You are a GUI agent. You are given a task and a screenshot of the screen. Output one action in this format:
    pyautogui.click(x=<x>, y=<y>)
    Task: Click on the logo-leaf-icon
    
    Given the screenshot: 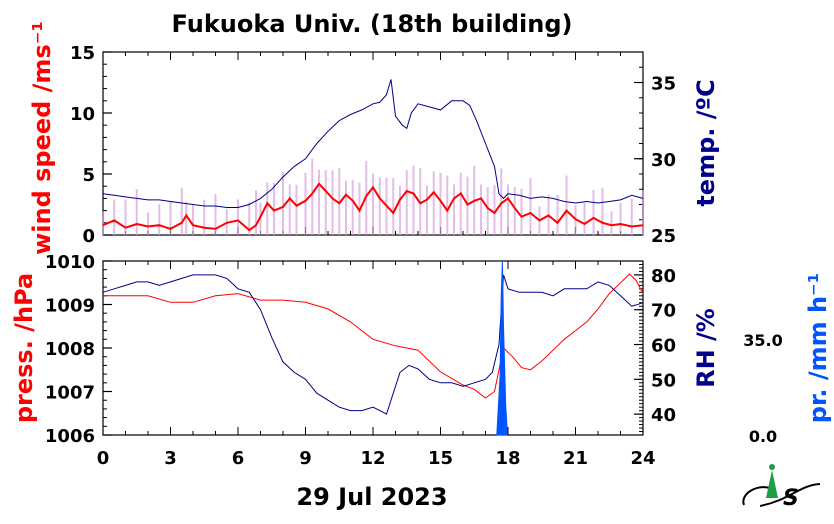 What is the action you would take?
    pyautogui.click(x=772, y=467)
    